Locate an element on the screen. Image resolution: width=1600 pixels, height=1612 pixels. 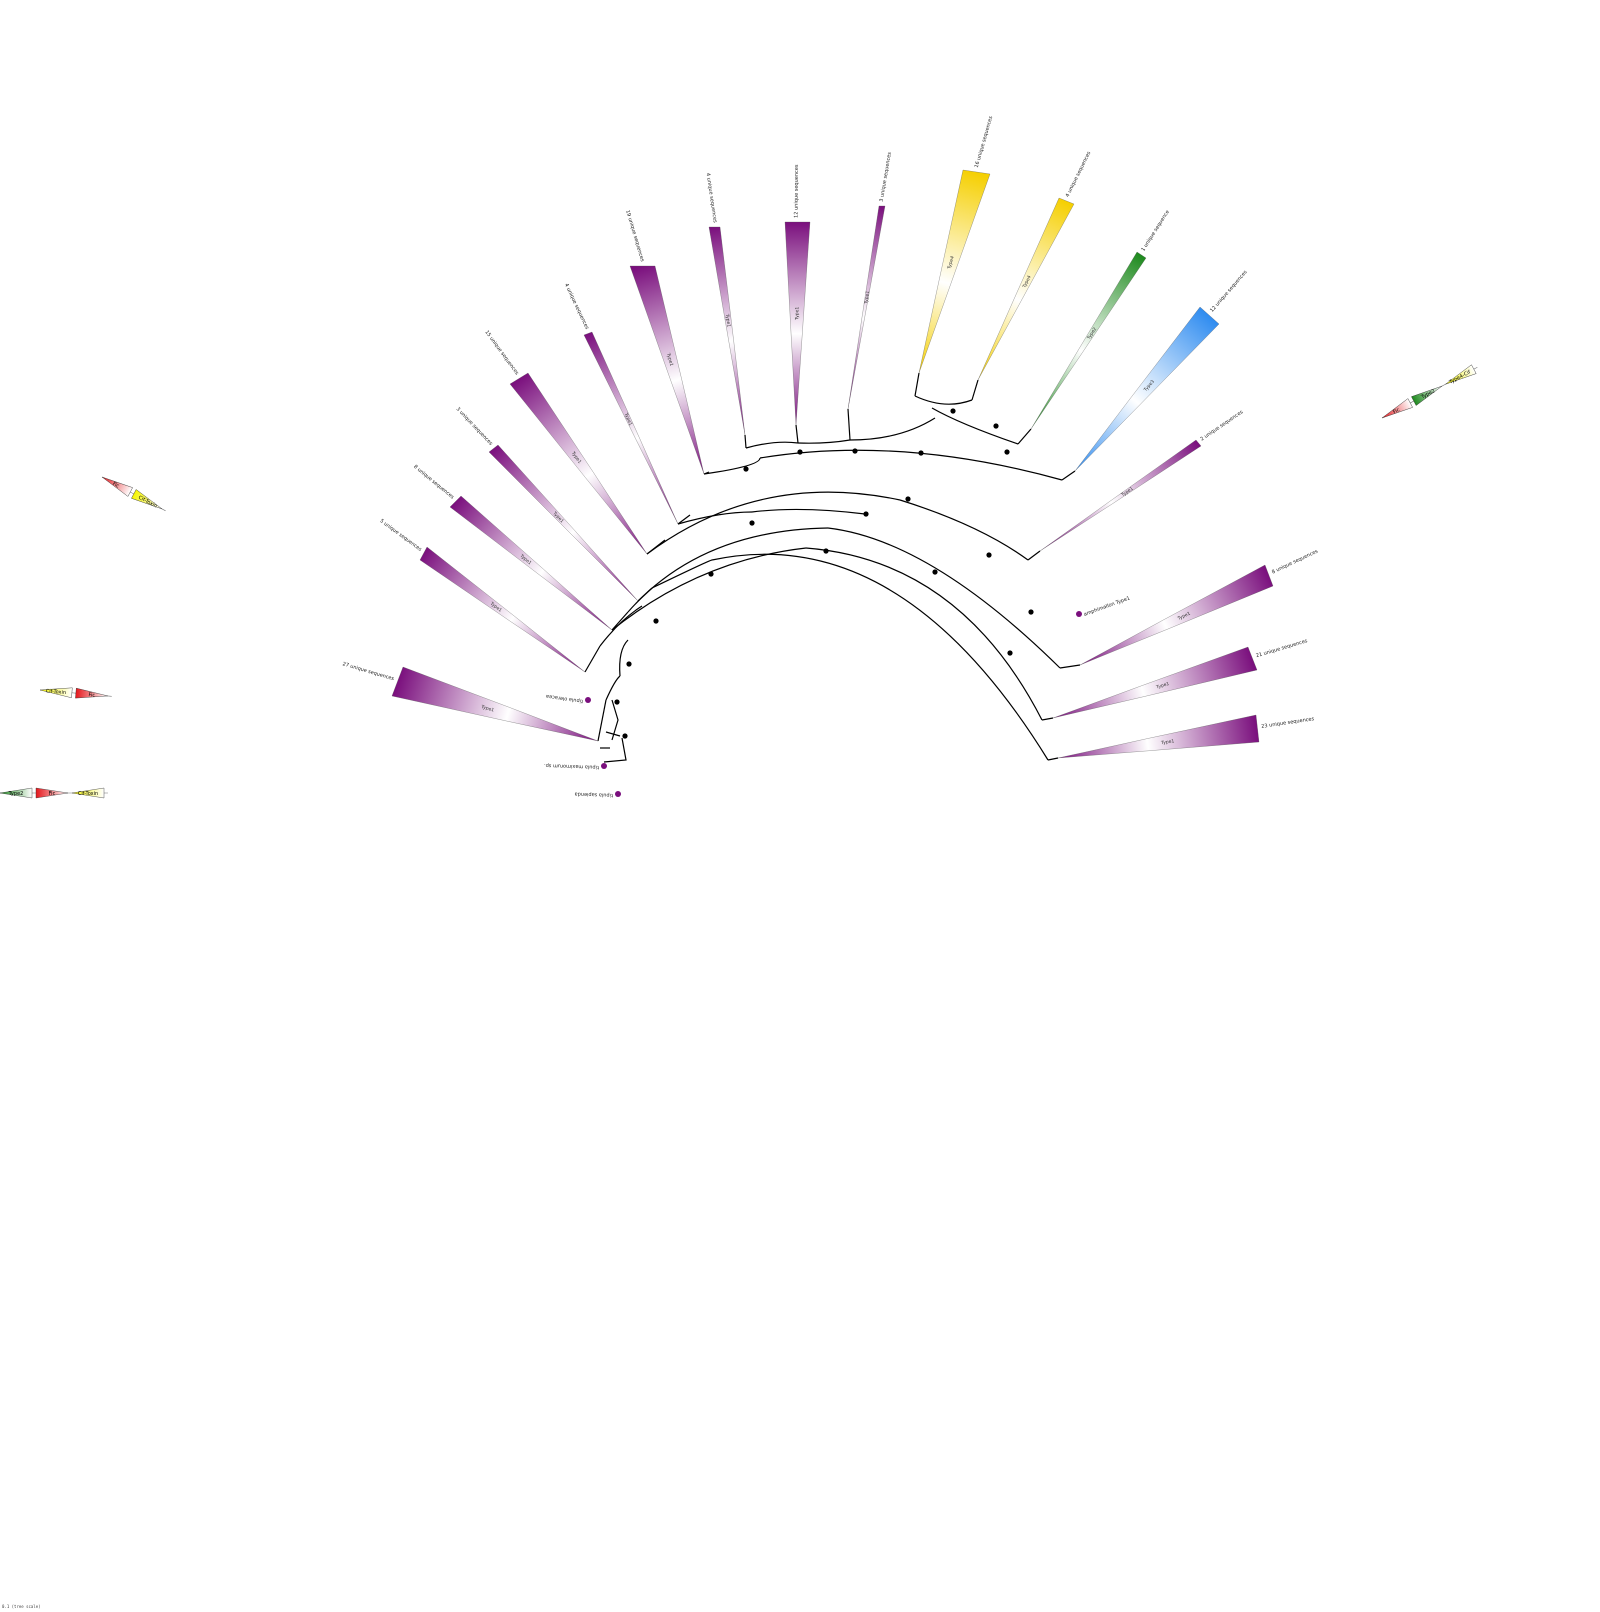
gene-tag: Type2 is located at coordinates (1428, 394).